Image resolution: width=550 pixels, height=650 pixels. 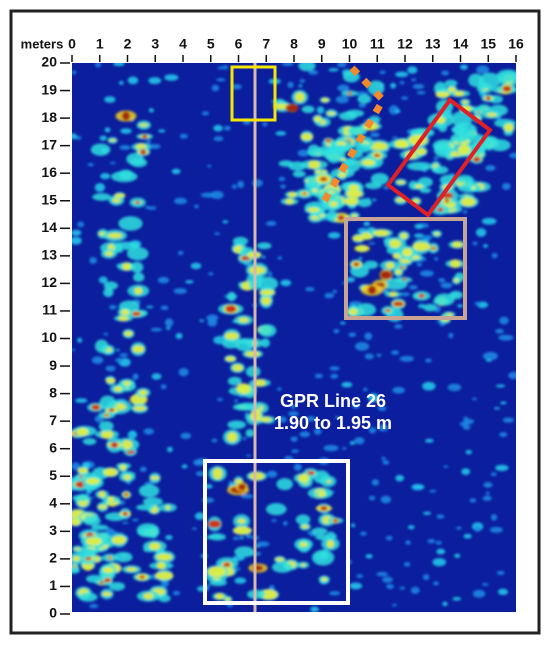 I want to click on y-tick-label: 4, so click(x=53, y=503).